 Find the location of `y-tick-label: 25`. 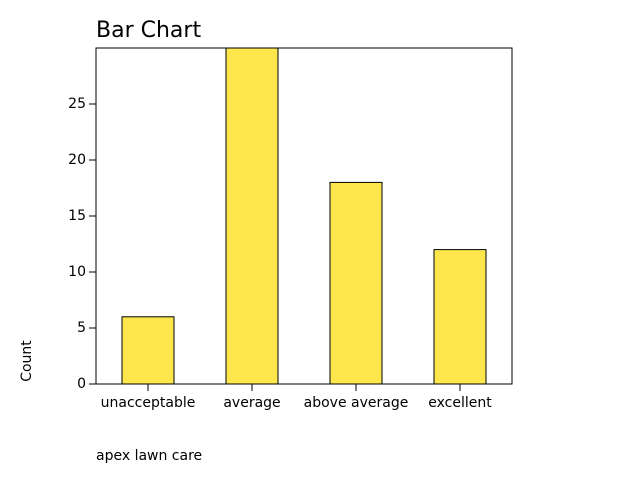

y-tick-label: 25 is located at coordinates (77, 104).